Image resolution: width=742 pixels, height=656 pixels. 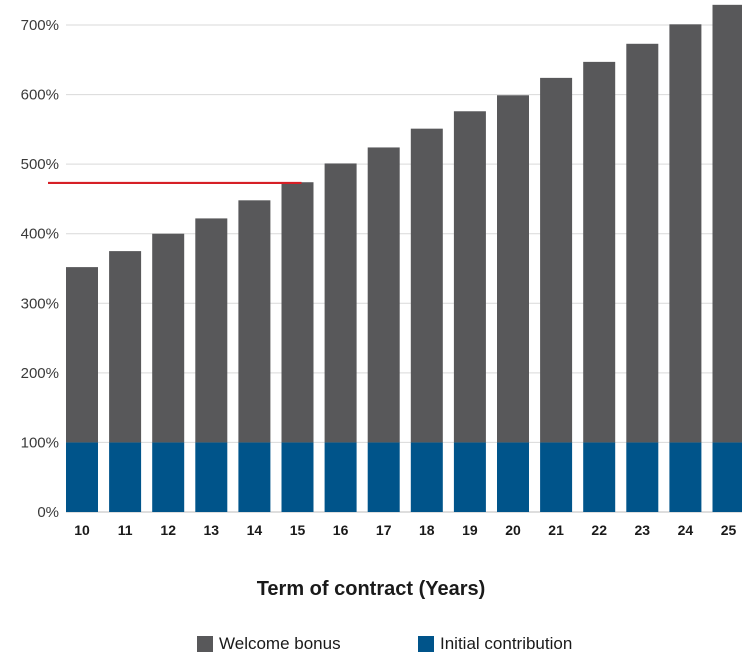 What do you see at coordinates (40, 303) in the screenshot?
I see `y-tick-label: 300%` at bounding box center [40, 303].